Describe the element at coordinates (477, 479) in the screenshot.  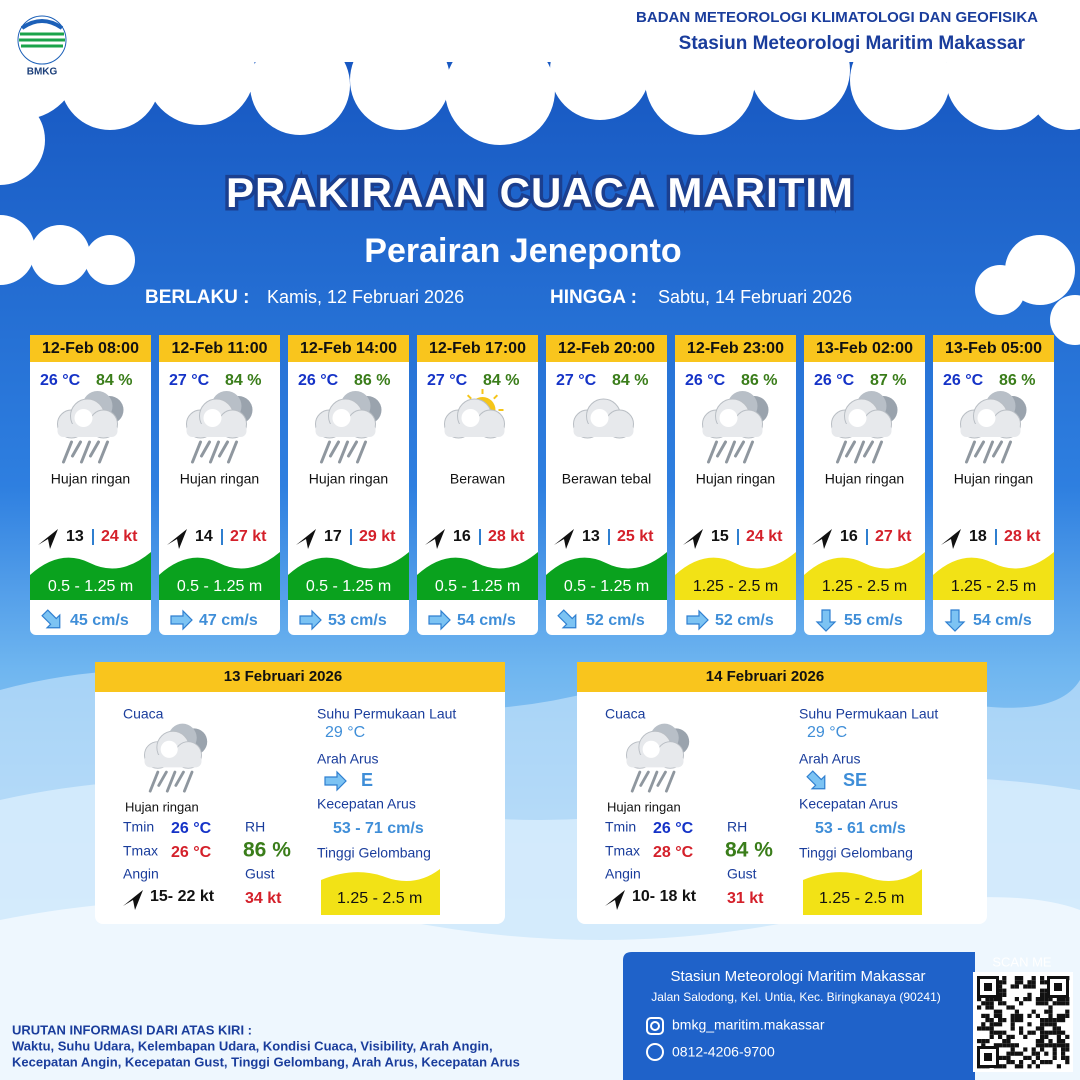
I see `weather: Berawan` at that location.